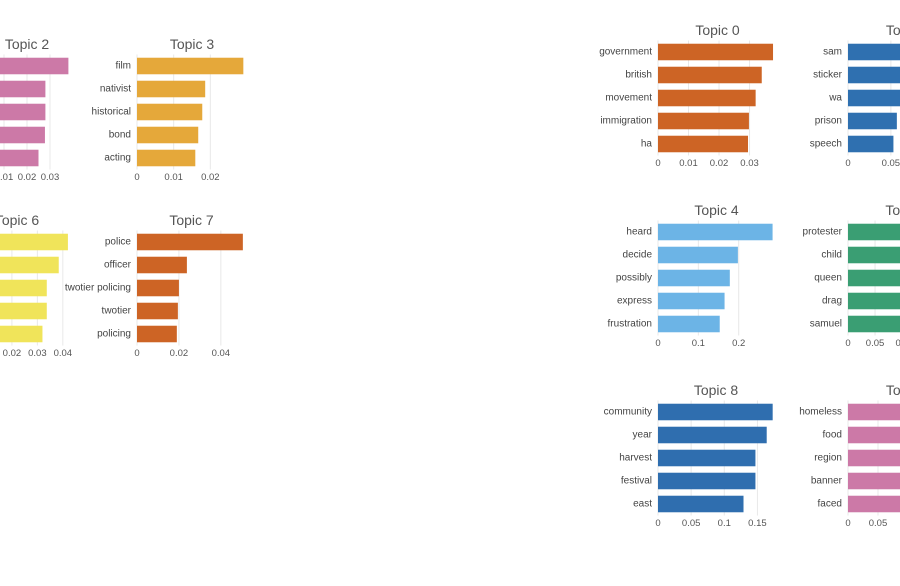 The image size is (900, 586). Describe the element at coordinates (893, 30) in the screenshot. I see `chart-title: Topic 1` at that location.